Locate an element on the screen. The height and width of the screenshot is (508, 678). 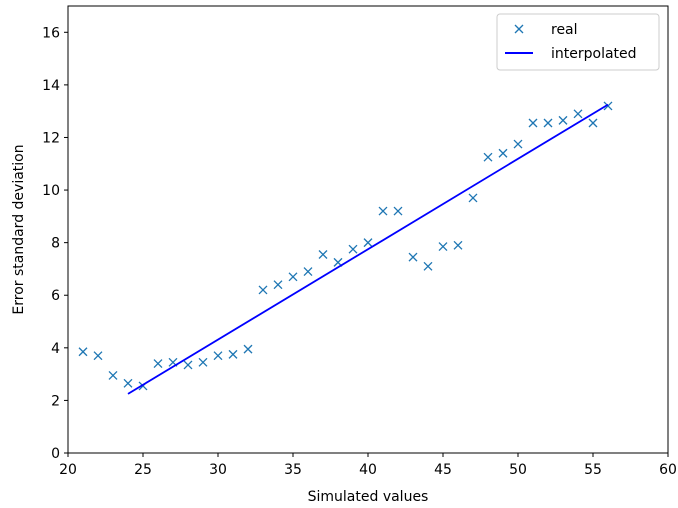
y-tick-label: 10 is located at coordinates (51, 191).